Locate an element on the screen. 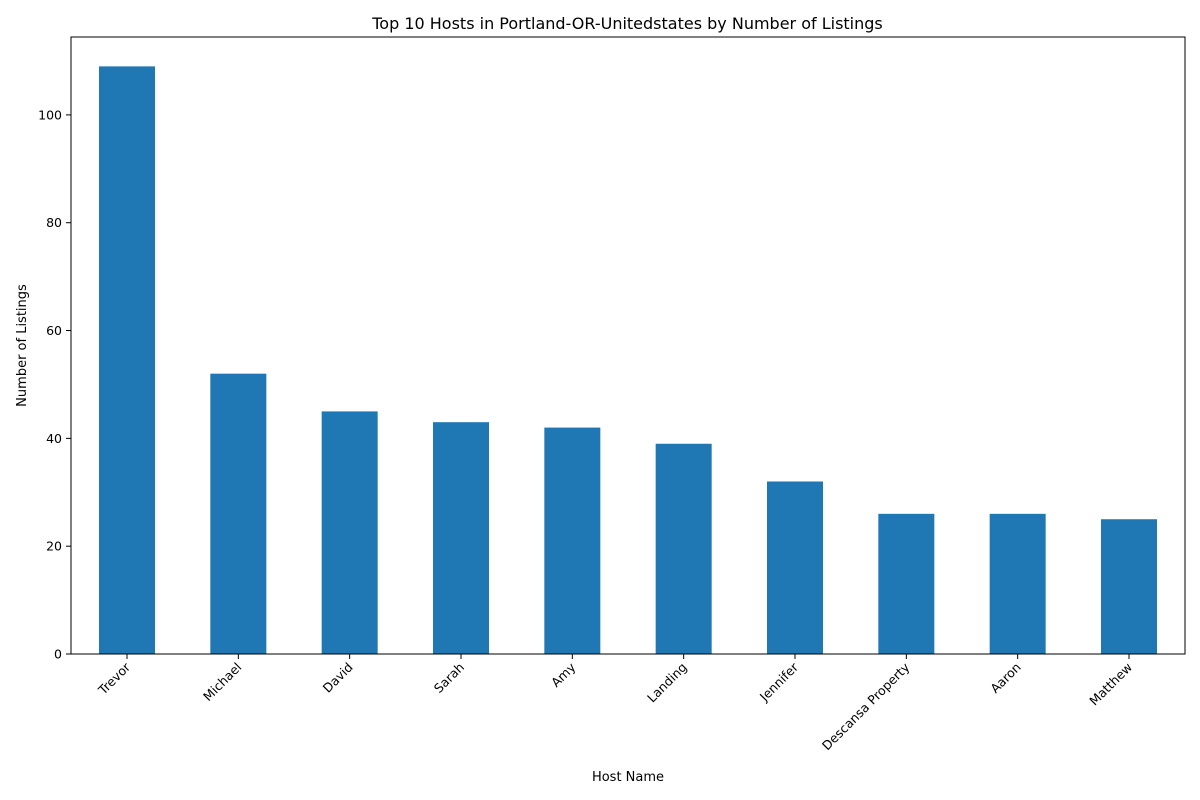  bar-trevor is located at coordinates (127, 360).